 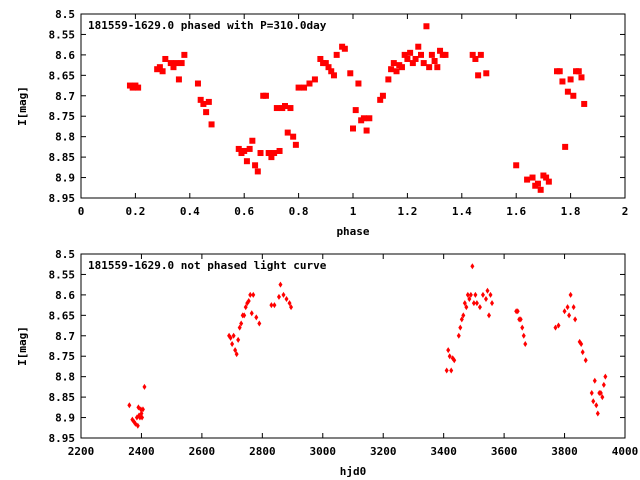 I want to click on unphased-y-axis-label: I[mag], so click(x=22, y=346).